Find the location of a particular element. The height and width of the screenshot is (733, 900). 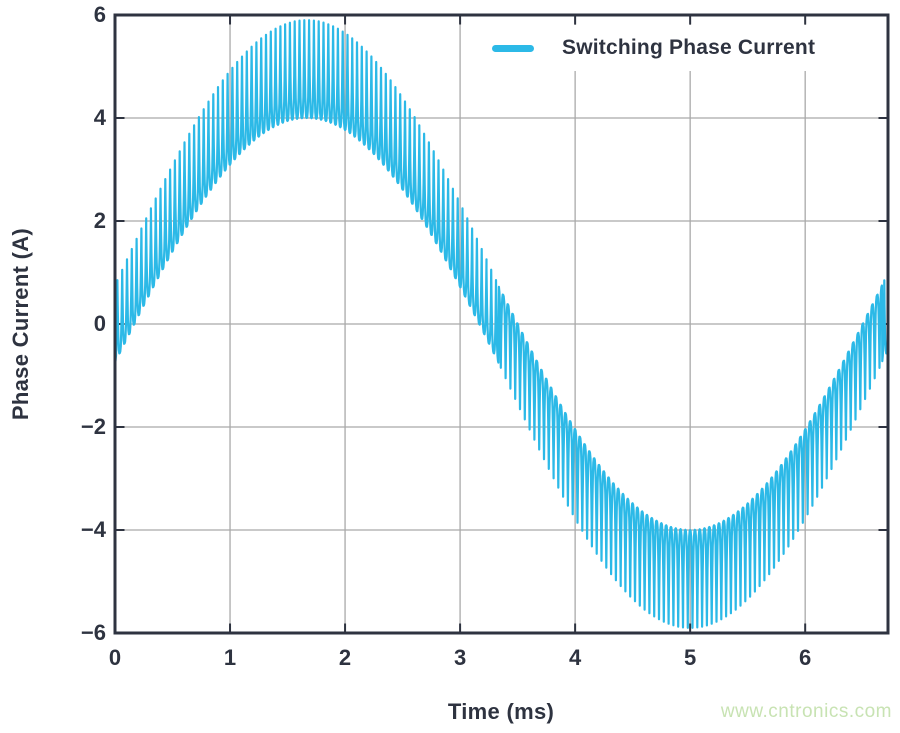

legend: Switching Phase Current is located at coordinates (651, 48).